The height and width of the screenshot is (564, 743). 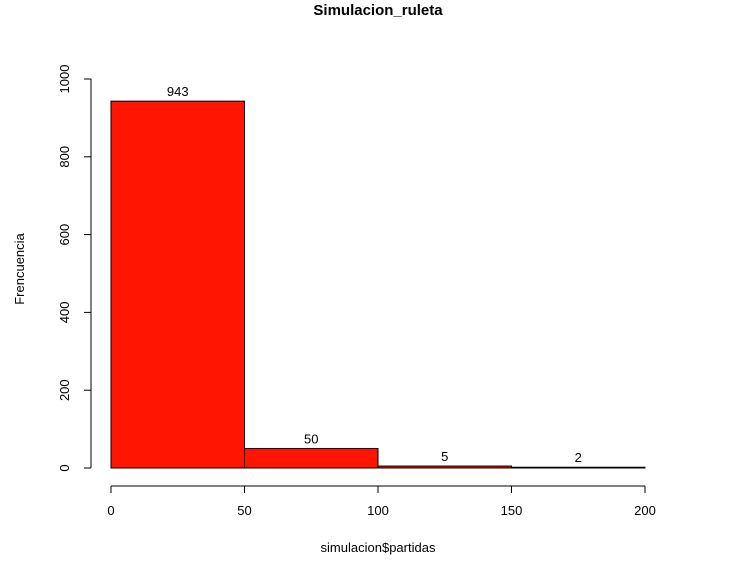 What do you see at coordinates (19, 268) in the screenshot?
I see `y-axis-label: Frencuencia` at bounding box center [19, 268].